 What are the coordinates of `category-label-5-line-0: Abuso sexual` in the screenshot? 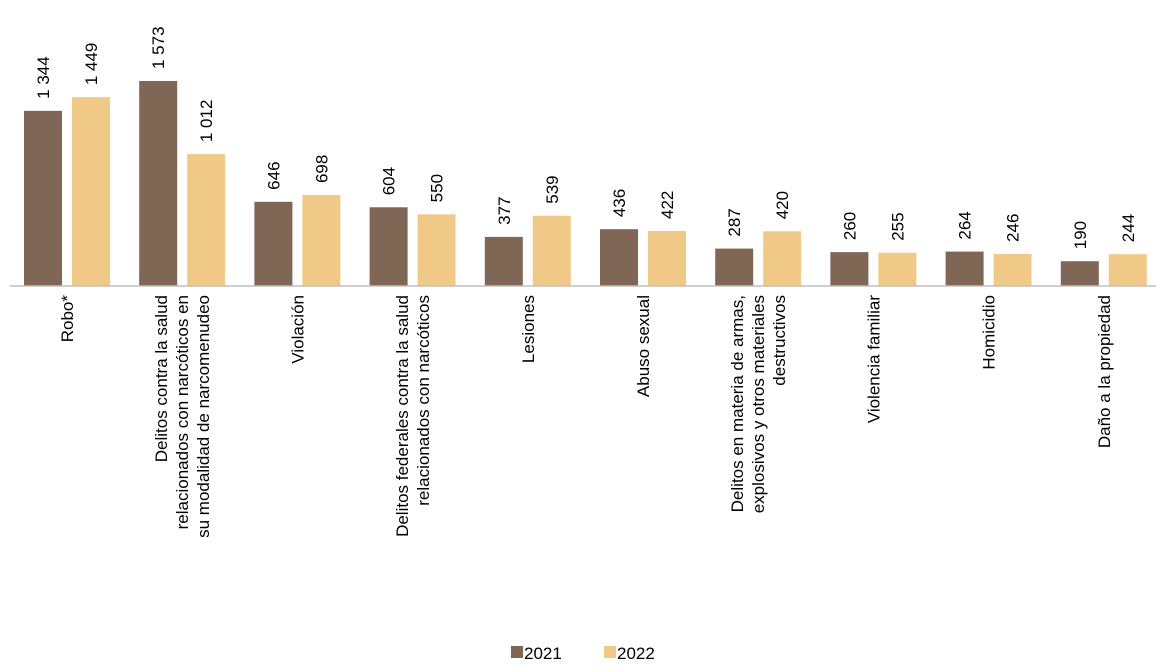 It's located at (643, 346).